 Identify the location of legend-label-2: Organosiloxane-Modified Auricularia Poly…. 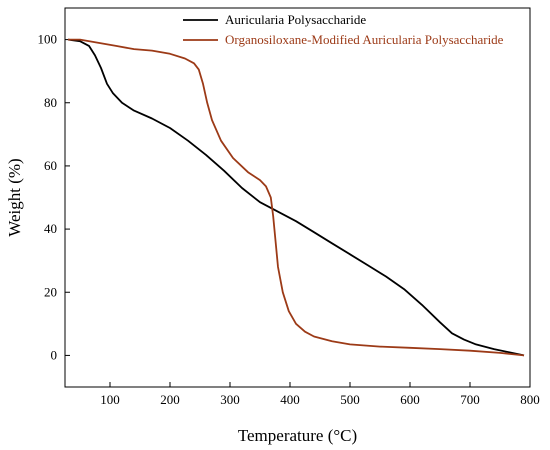
(364, 39).